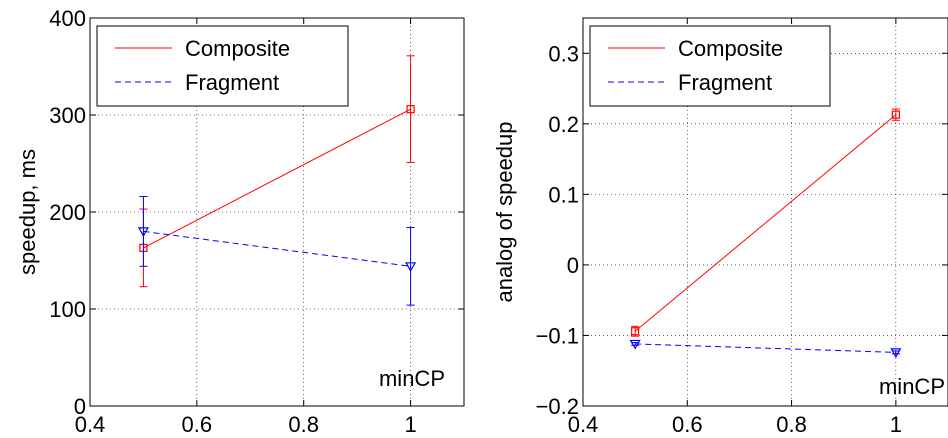  What do you see at coordinates (896, 424) in the screenshot?
I see `right-x-tick-label-1: 1` at bounding box center [896, 424].